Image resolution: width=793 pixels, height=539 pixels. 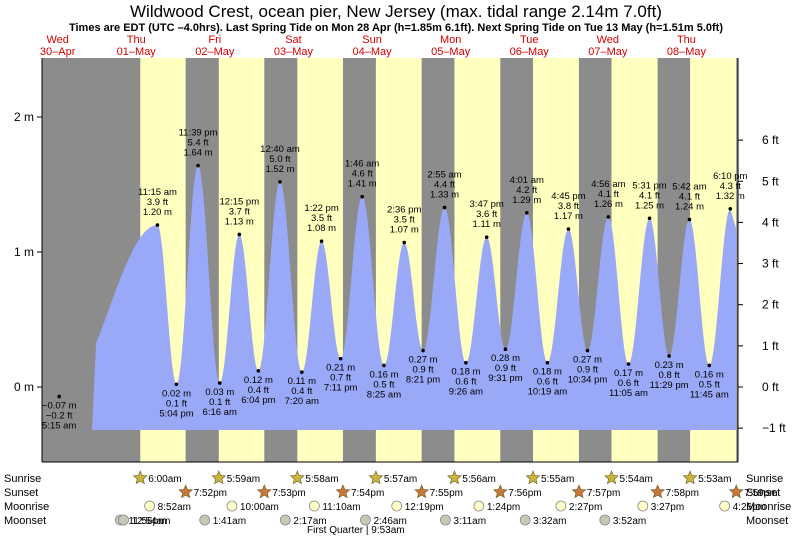 What do you see at coordinates (770, 305) in the screenshot?
I see `right-tick-label: 2 ft` at bounding box center [770, 305].